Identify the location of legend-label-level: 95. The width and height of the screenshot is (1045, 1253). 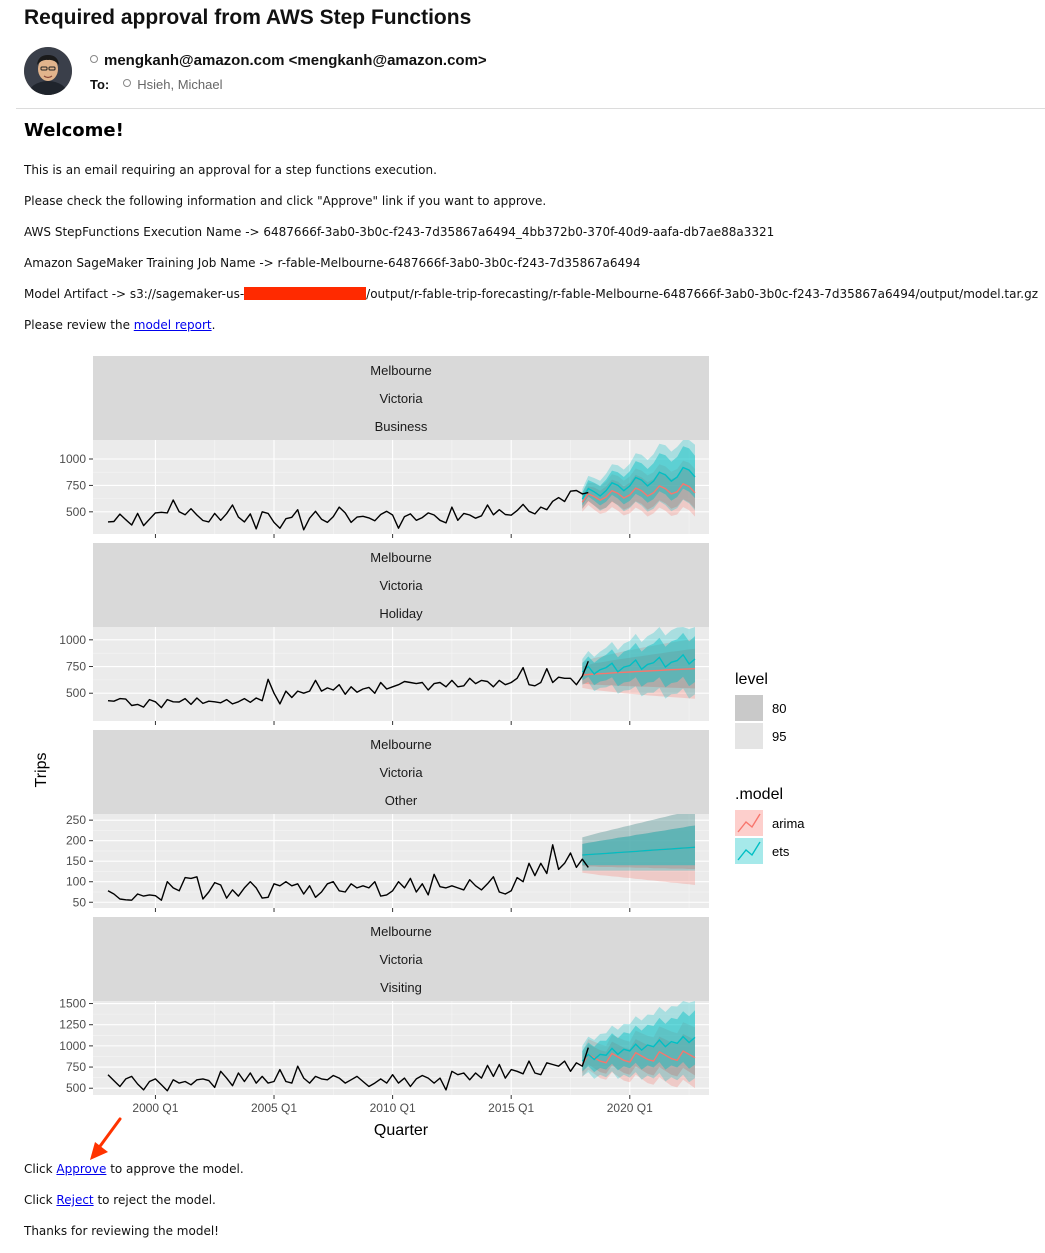
(779, 736).